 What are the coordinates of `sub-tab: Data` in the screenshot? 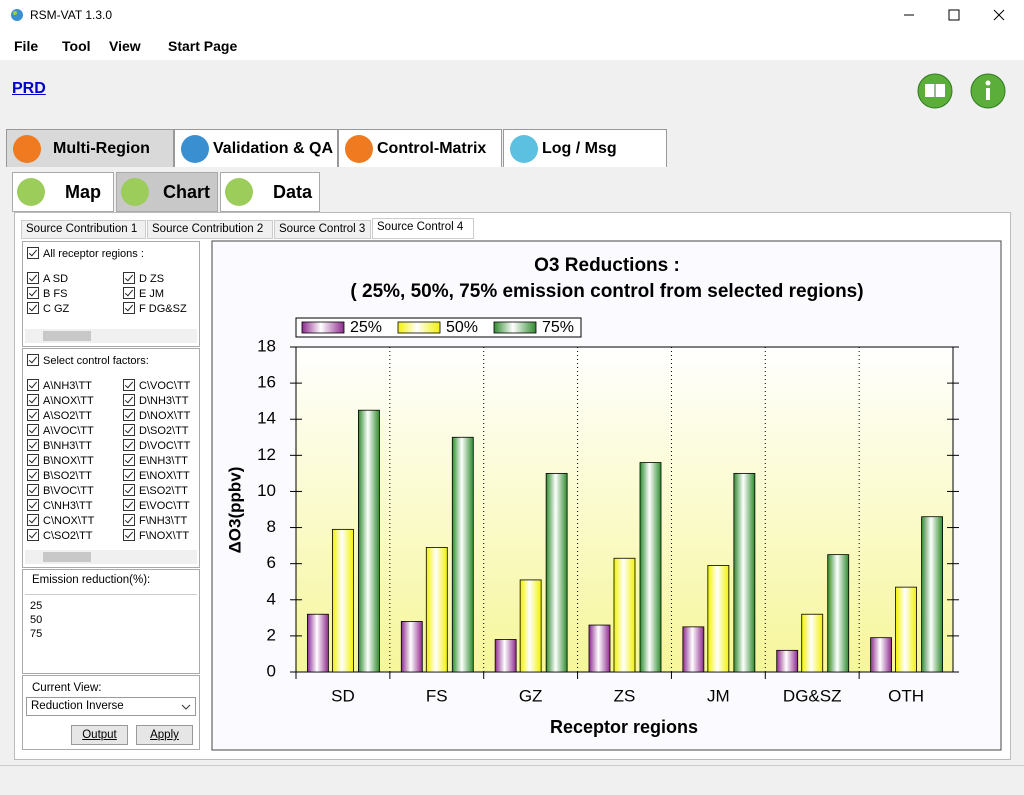 It's located at (270, 192).